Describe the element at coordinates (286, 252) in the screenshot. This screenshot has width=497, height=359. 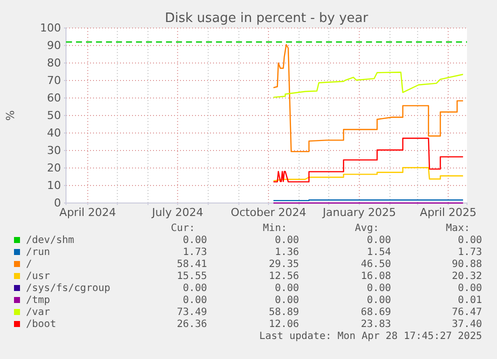
I see `text: 1.36` at that location.